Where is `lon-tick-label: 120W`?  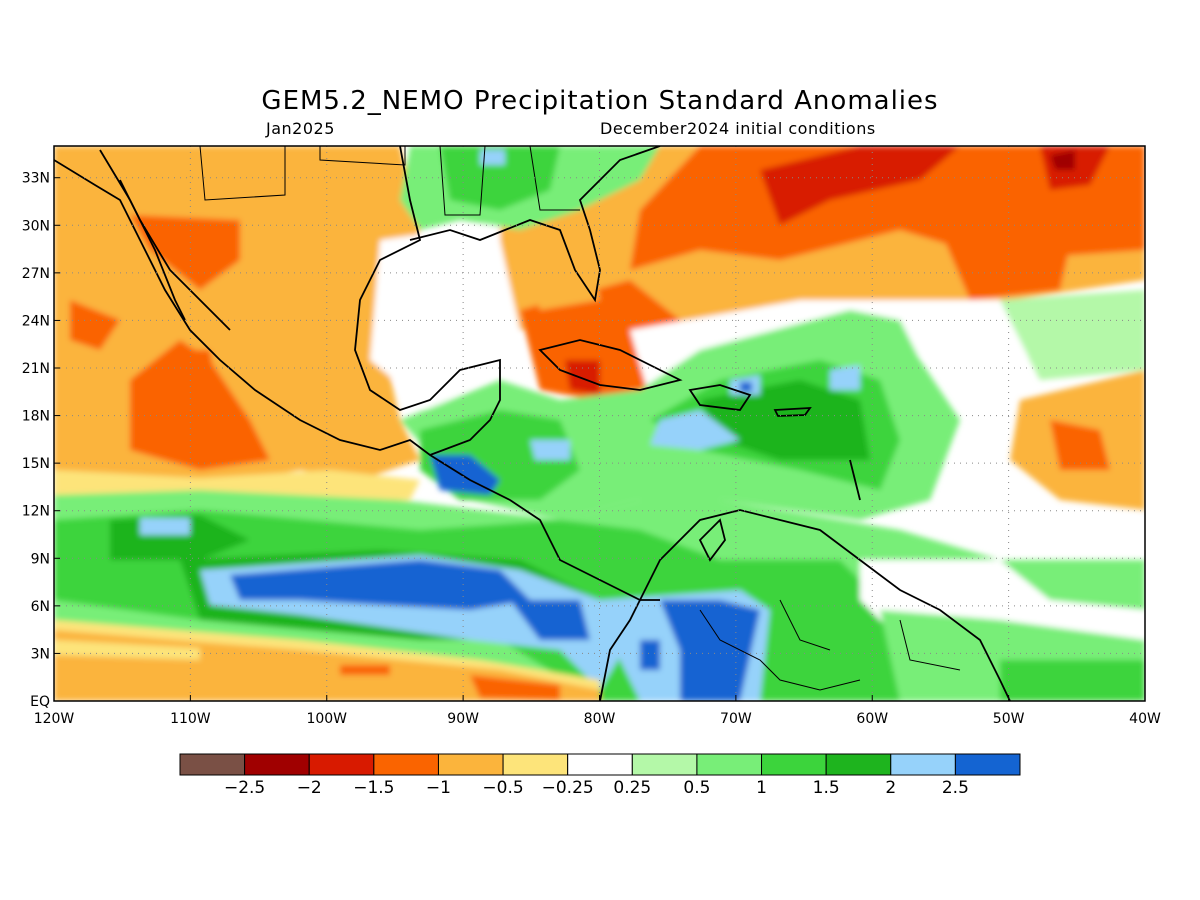
lon-tick-label: 120W is located at coordinates (54, 719).